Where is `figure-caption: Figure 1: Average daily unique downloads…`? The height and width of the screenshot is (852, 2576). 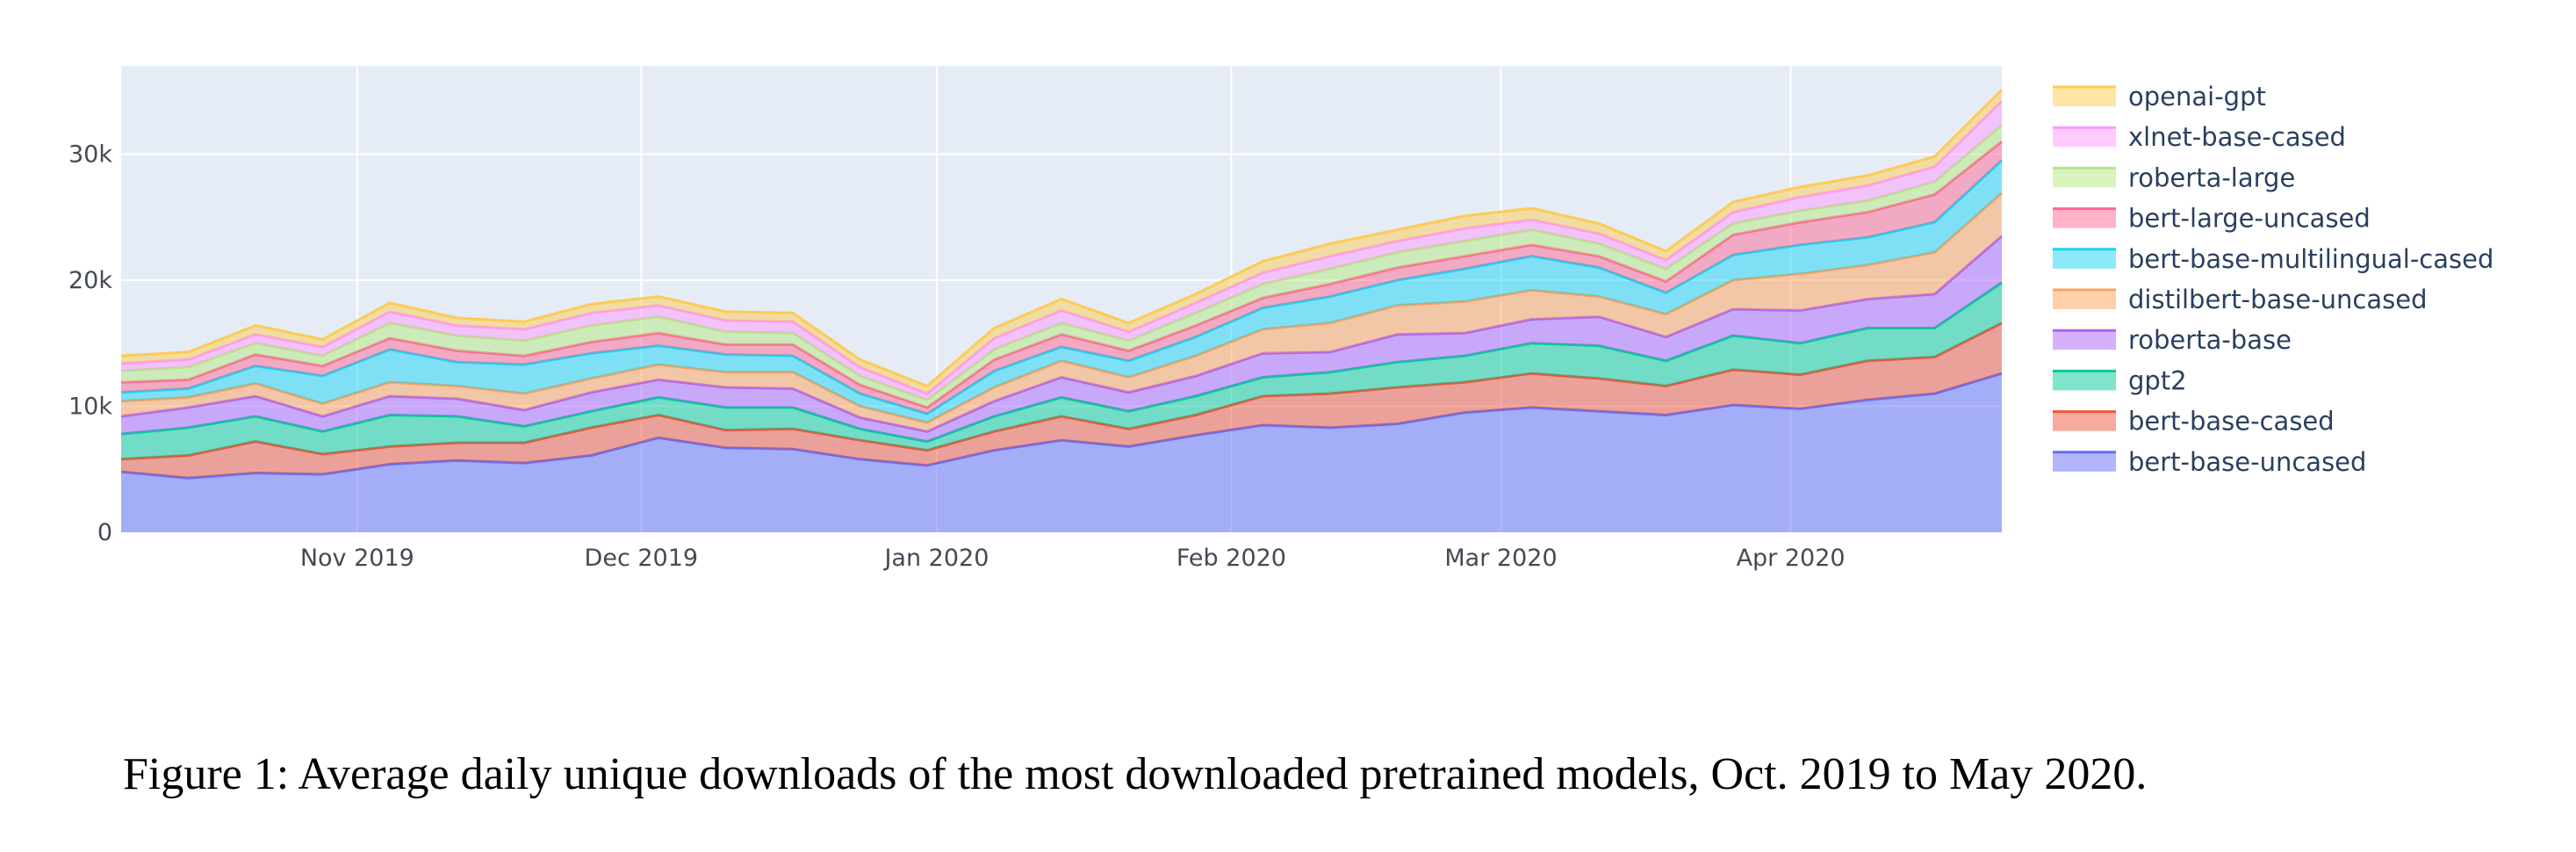
figure-caption: Figure 1: Average daily unique downloads… is located at coordinates (1135, 774).